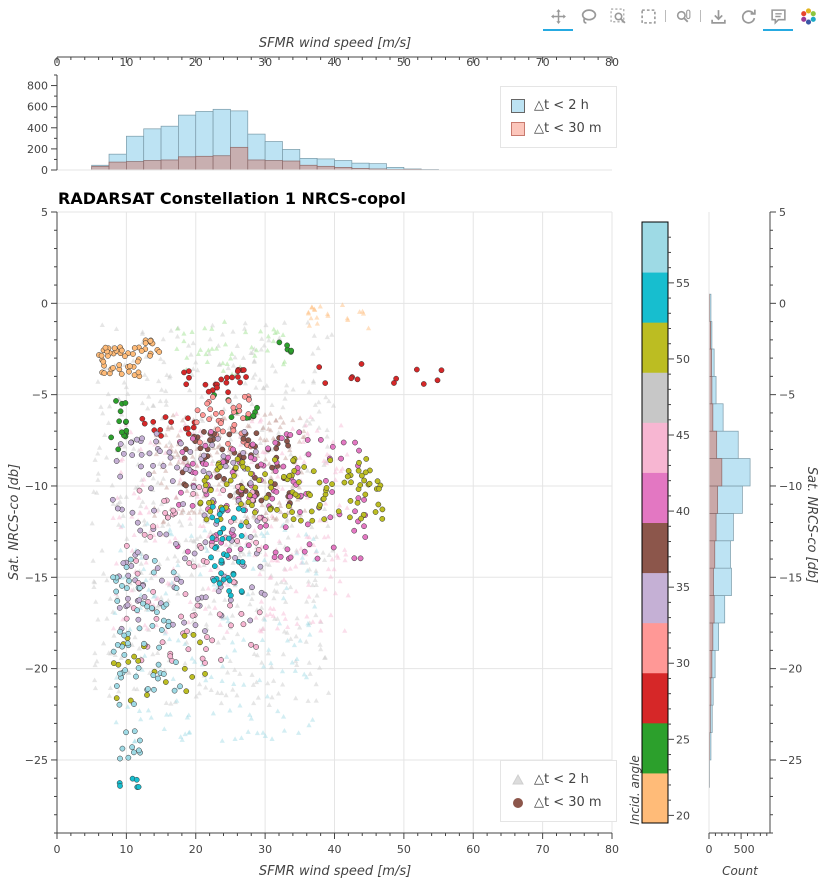  Describe the element at coordinates (683, 359) in the screenshot. I see `colorbar-tick-label: 50` at that location.